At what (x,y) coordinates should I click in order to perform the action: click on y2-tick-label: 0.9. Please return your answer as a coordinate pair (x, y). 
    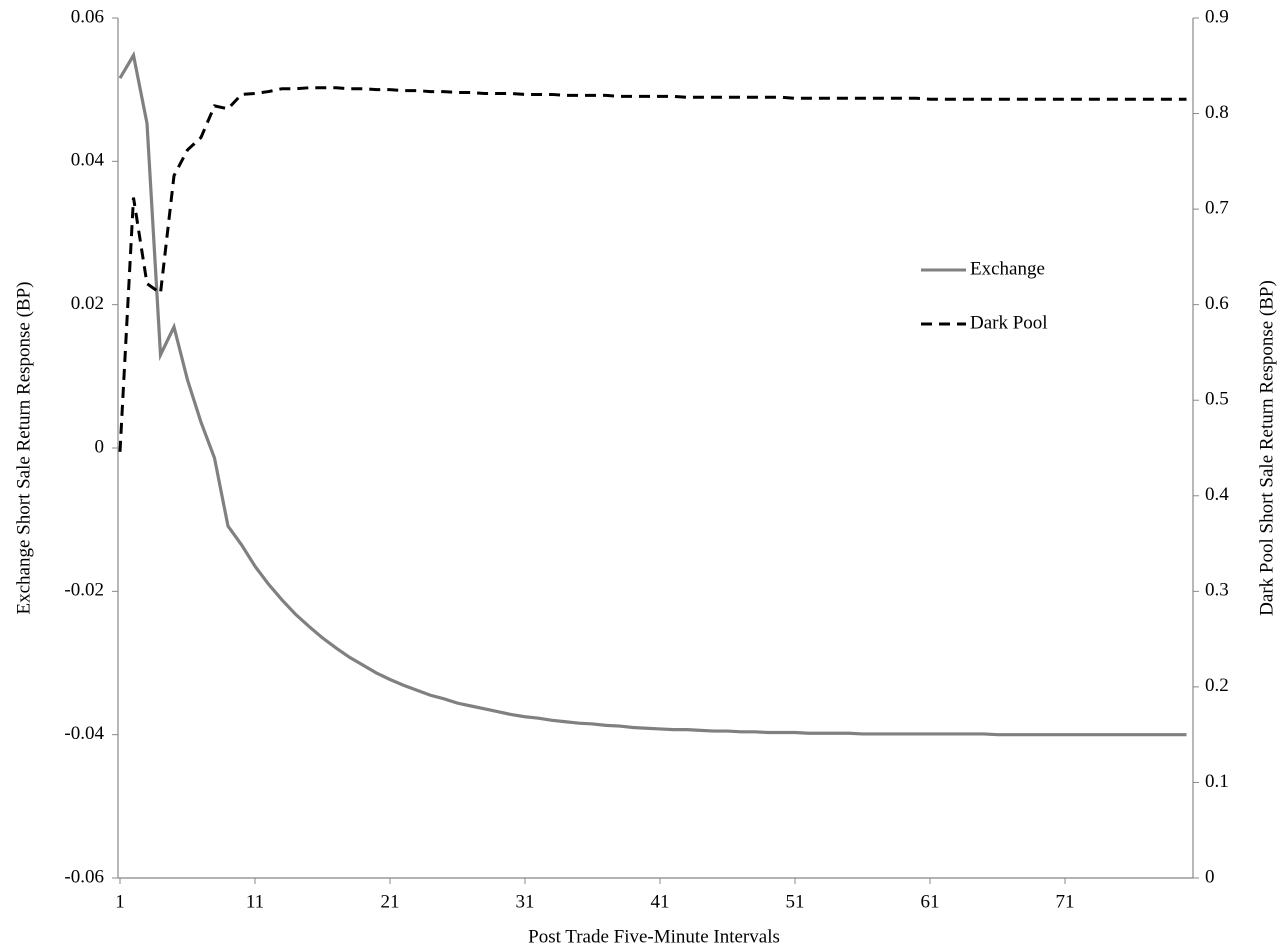
    Looking at the image, I should click on (1217, 16).